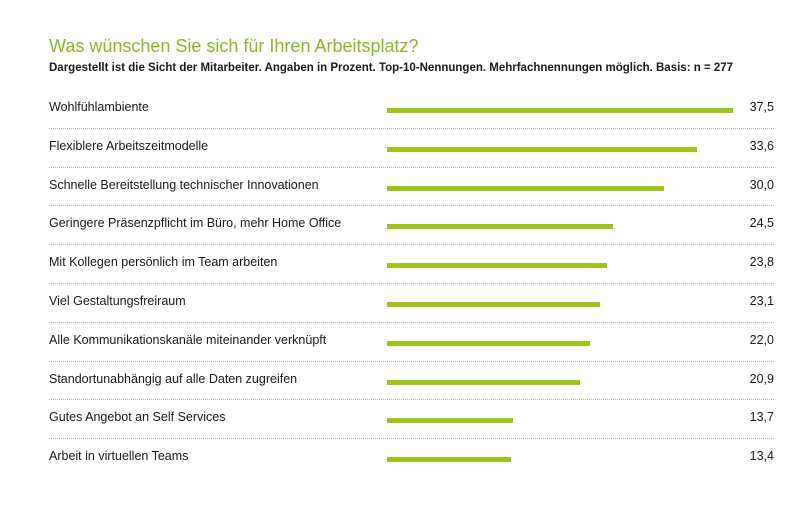  What do you see at coordinates (761, 339) in the screenshot?
I see `bar-value-label: 22,0` at bounding box center [761, 339].